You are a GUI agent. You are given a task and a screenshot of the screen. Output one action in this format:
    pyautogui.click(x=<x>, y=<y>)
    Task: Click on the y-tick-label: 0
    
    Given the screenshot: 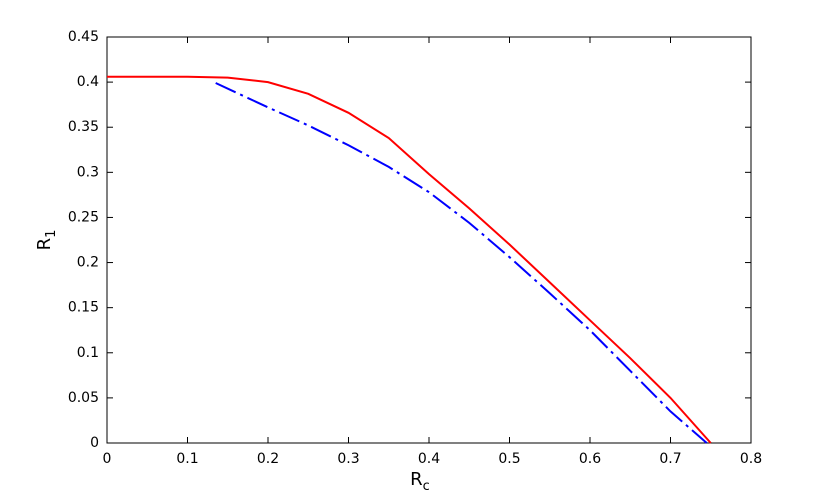 What is the action you would take?
    pyautogui.click(x=94, y=443)
    